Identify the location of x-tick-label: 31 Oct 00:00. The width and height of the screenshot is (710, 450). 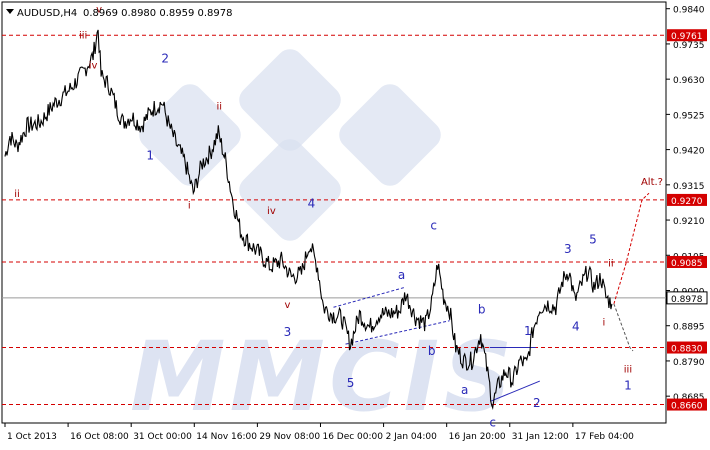
(162, 437).